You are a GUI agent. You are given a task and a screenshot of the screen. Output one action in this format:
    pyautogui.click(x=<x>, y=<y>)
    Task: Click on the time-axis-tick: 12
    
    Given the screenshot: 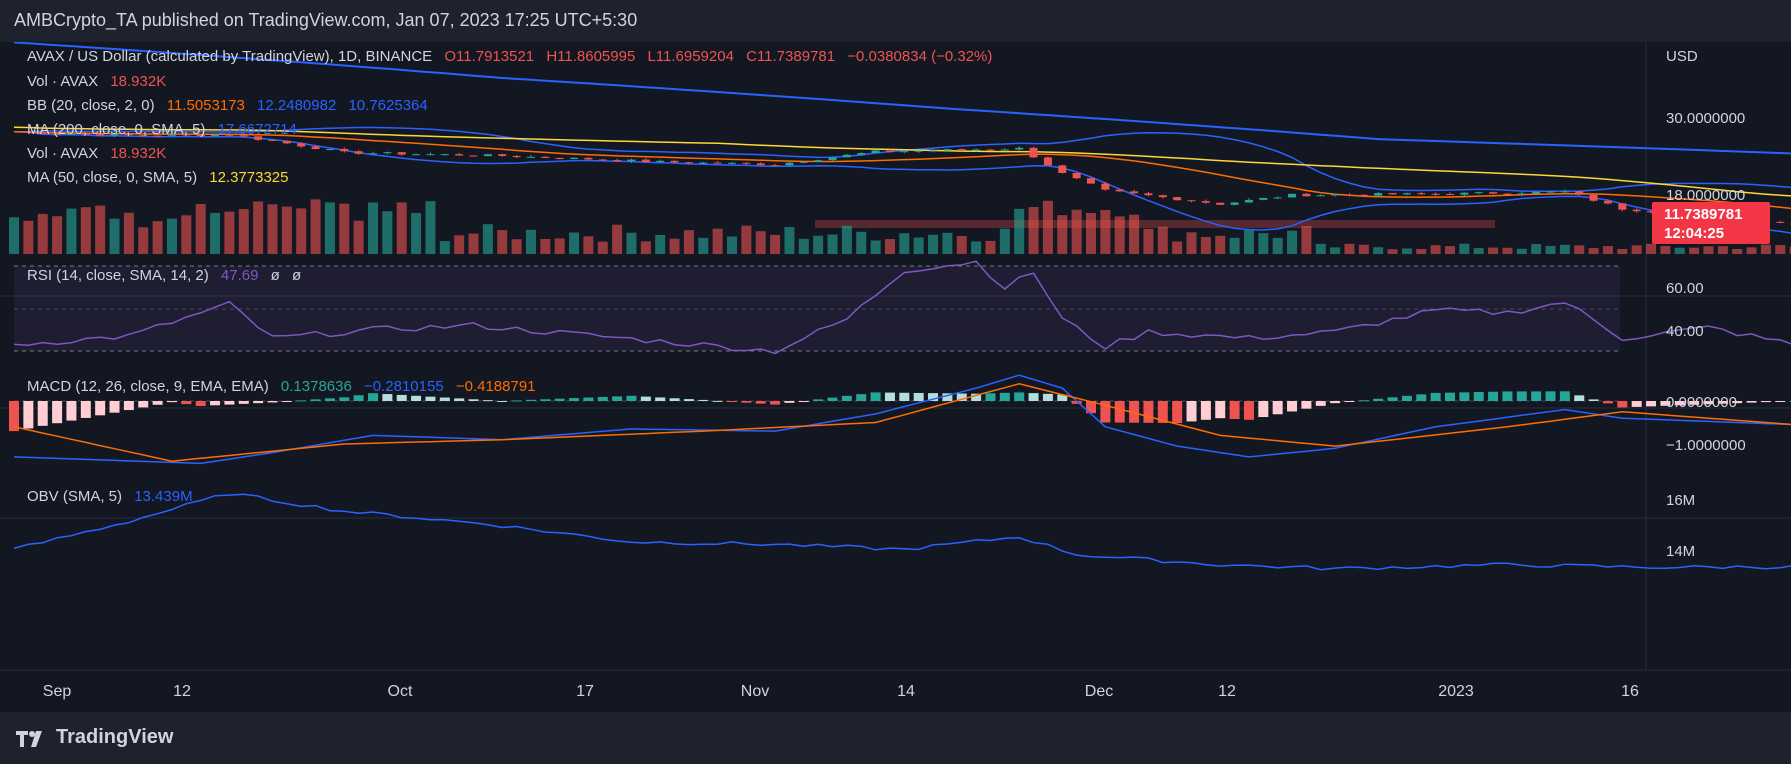 What is the action you would take?
    pyautogui.click(x=1227, y=691)
    